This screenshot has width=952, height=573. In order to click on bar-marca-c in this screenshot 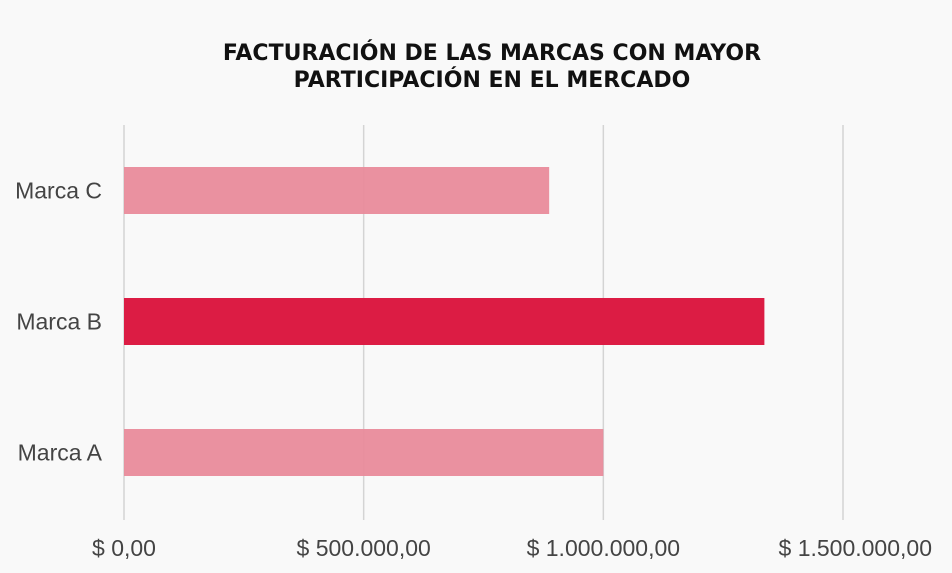, I will do `click(337, 190)`.